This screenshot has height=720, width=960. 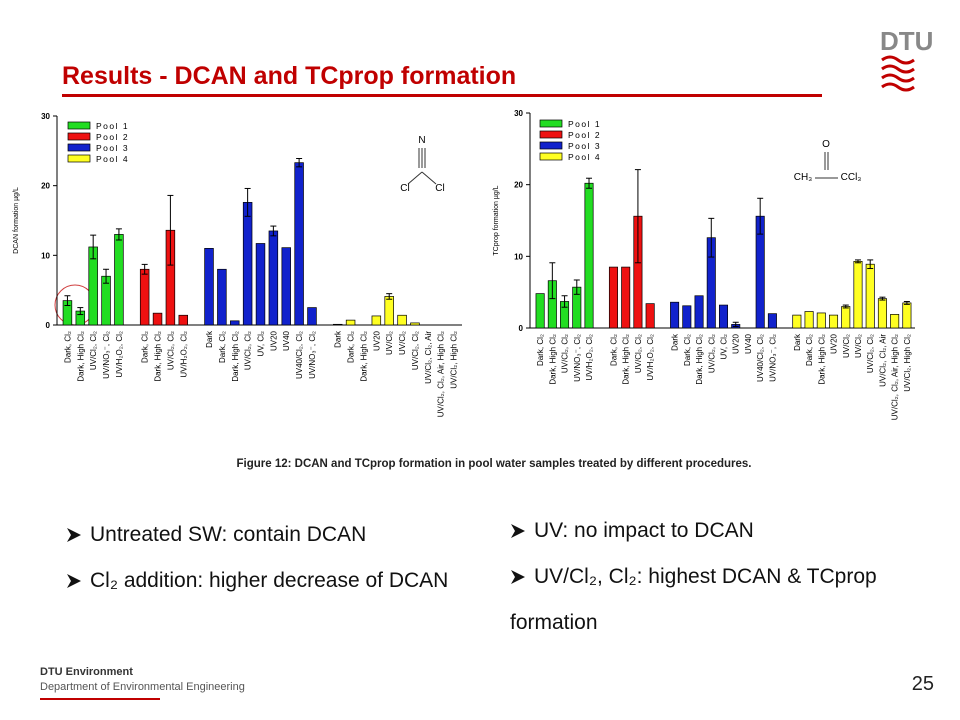 I want to click on title-rule, so click(x=442, y=95).